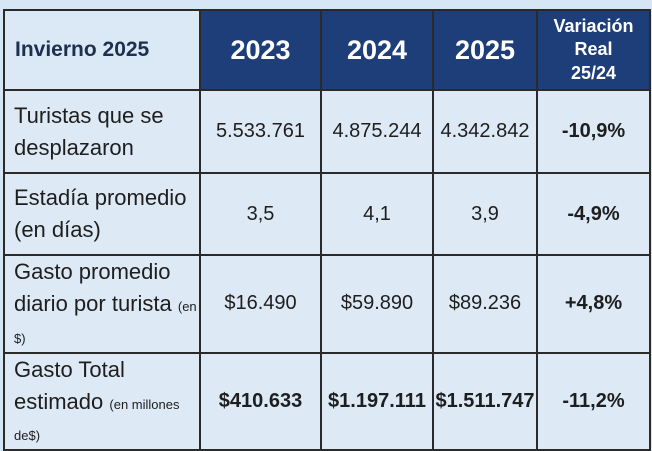 The width and height of the screenshot is (652, 451). What do you see at coordinates (102, 50) in the screenshot?
I see `corner-label: Invierno 2025` at bounding box center [102, 50].